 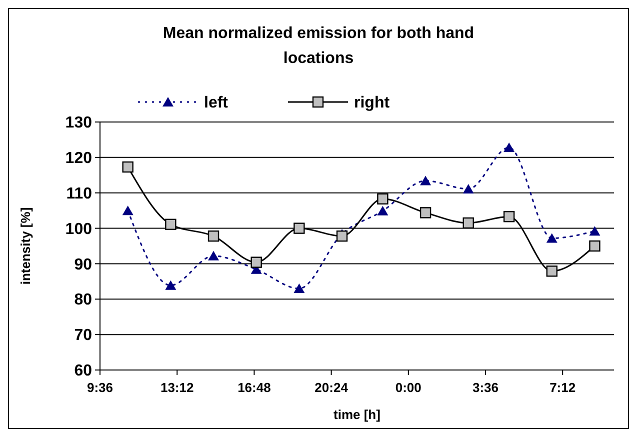 I want to click on x-tick-label: 9:36, so click(x=100, y=387).